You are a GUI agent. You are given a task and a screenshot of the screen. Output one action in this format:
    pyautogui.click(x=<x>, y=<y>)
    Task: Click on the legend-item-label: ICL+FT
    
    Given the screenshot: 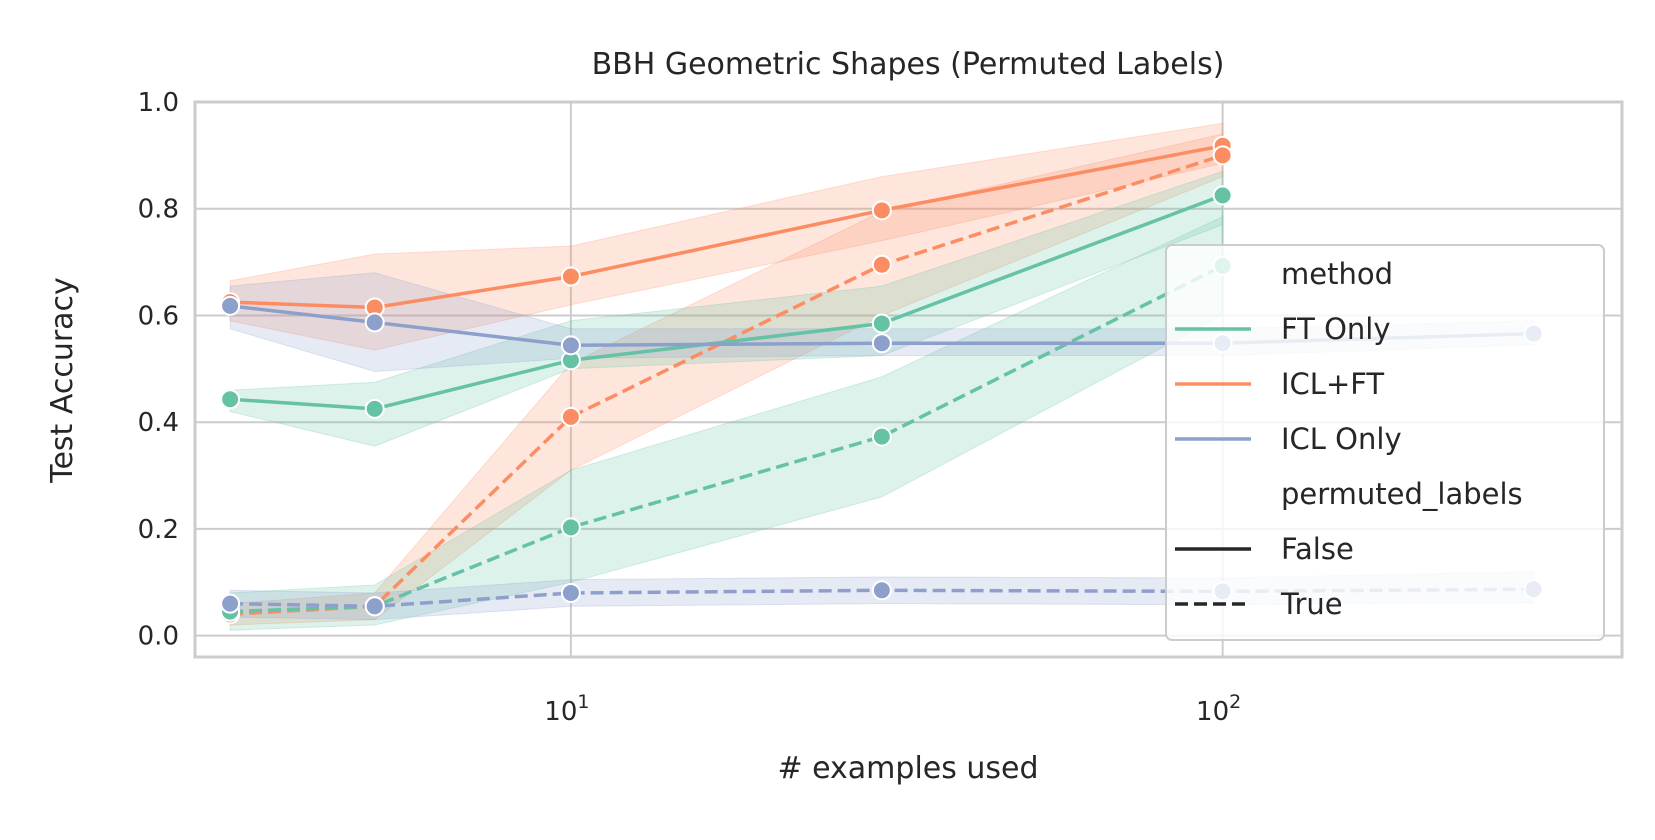 What is the action you would take?
    pyautogui.click(x=1332, y=384)
    